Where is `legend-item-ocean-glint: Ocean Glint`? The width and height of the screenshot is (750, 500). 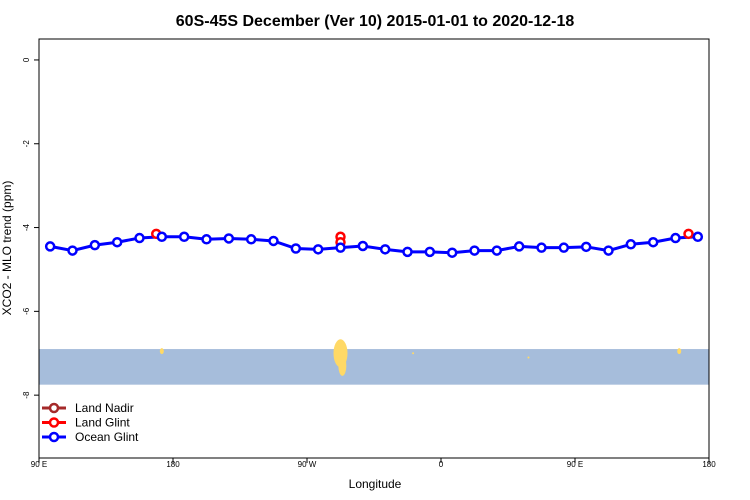
legend-item-ocean-glint: Ocean Glint is located at coordinates (90, 437).